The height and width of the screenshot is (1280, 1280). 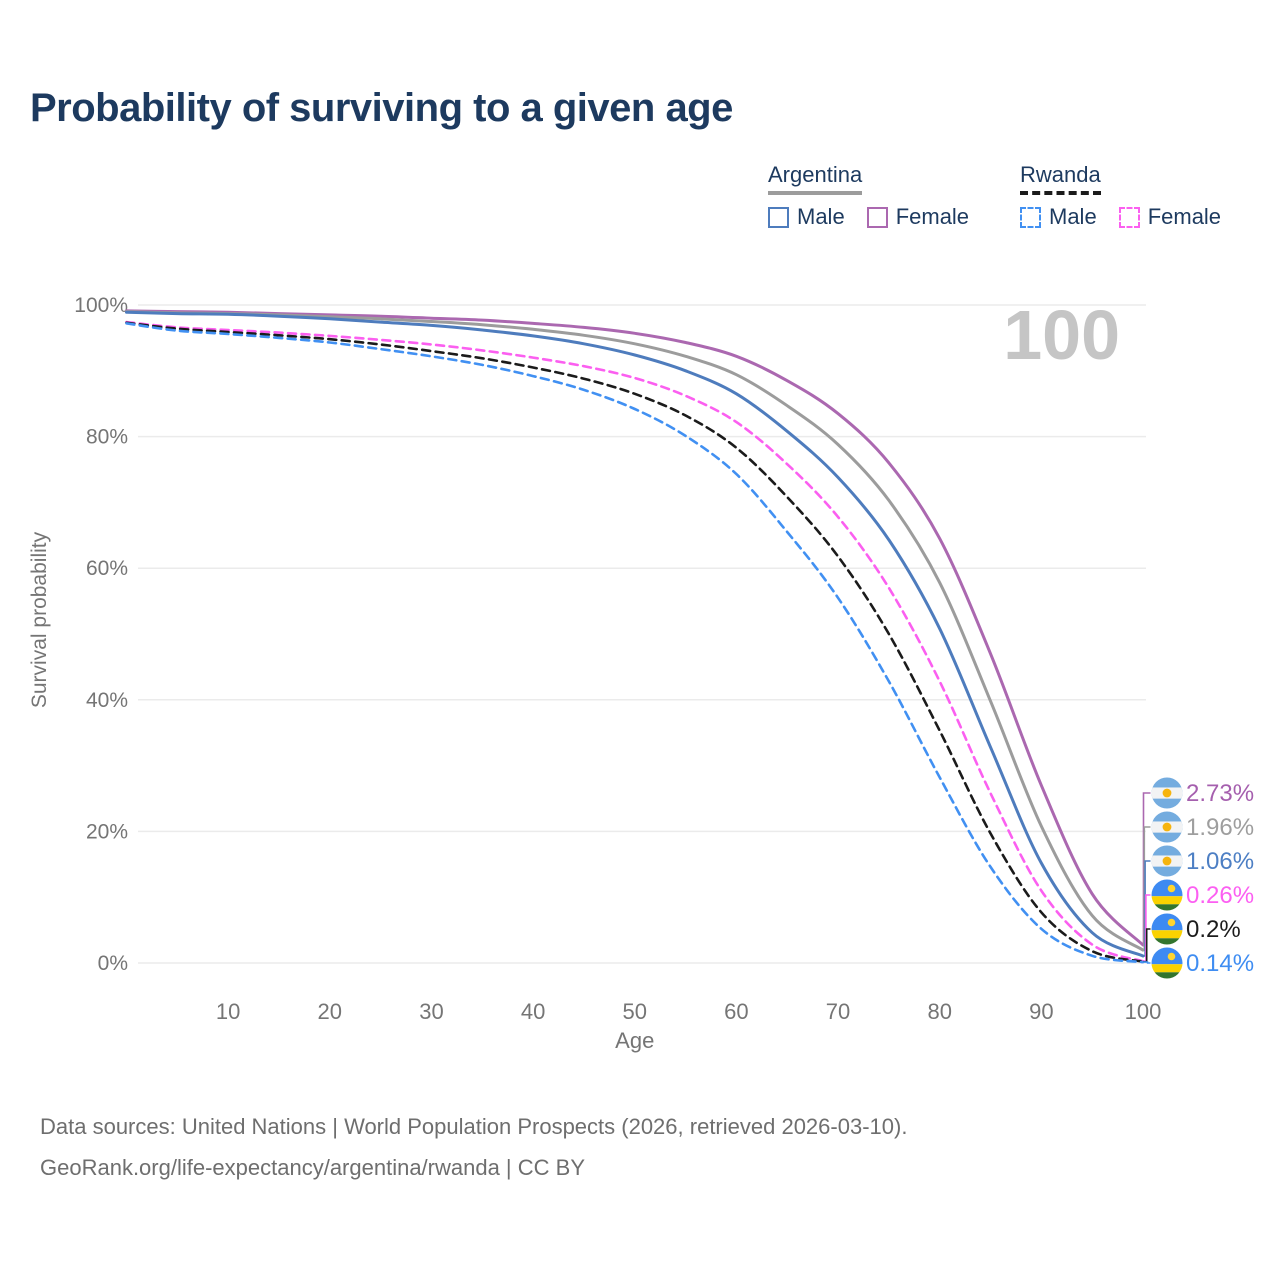 What do you see at coordinates (101, 305) in the screenshot?
I see `y-tick-label-100: 100%` at bounding box center [101, 305].